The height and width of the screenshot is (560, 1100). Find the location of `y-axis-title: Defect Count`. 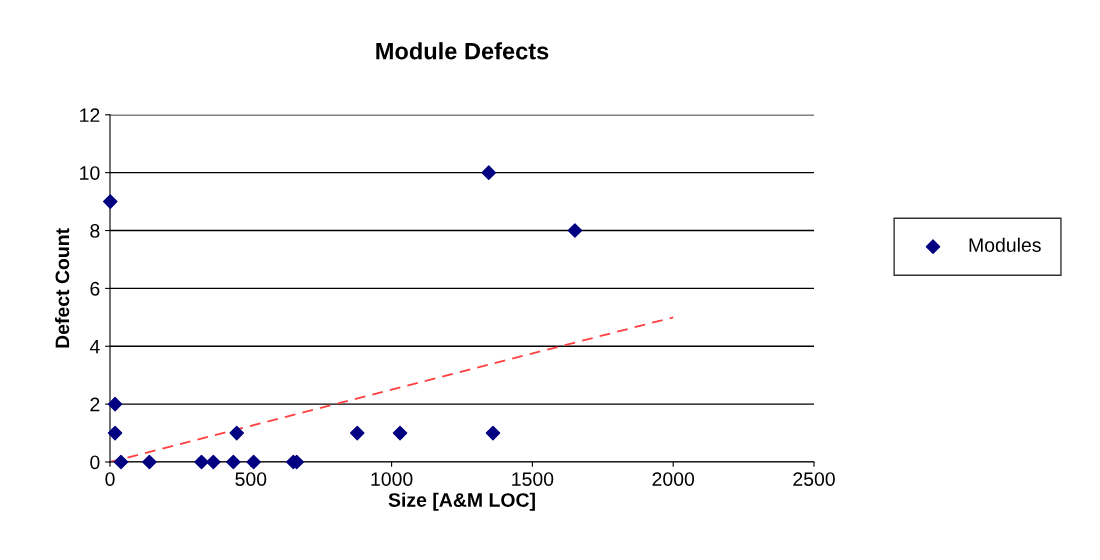

y-axis-title: Defect Count is located at coordinates (62, 288).